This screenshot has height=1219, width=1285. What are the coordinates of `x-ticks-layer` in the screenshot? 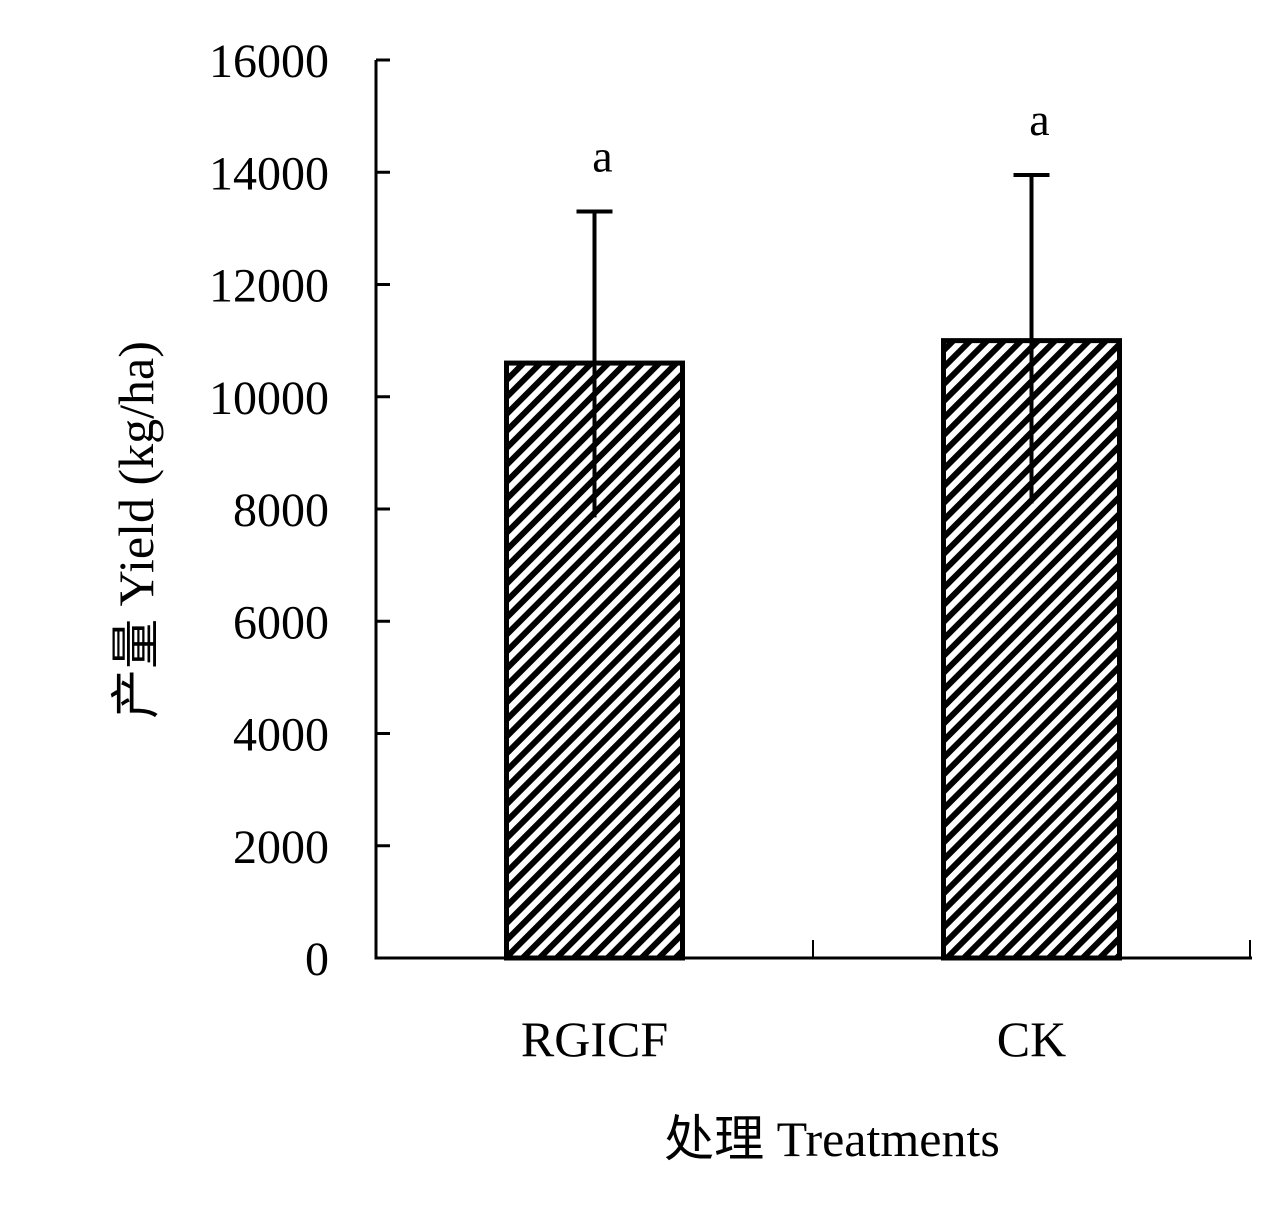 It's located at (1031, 949).